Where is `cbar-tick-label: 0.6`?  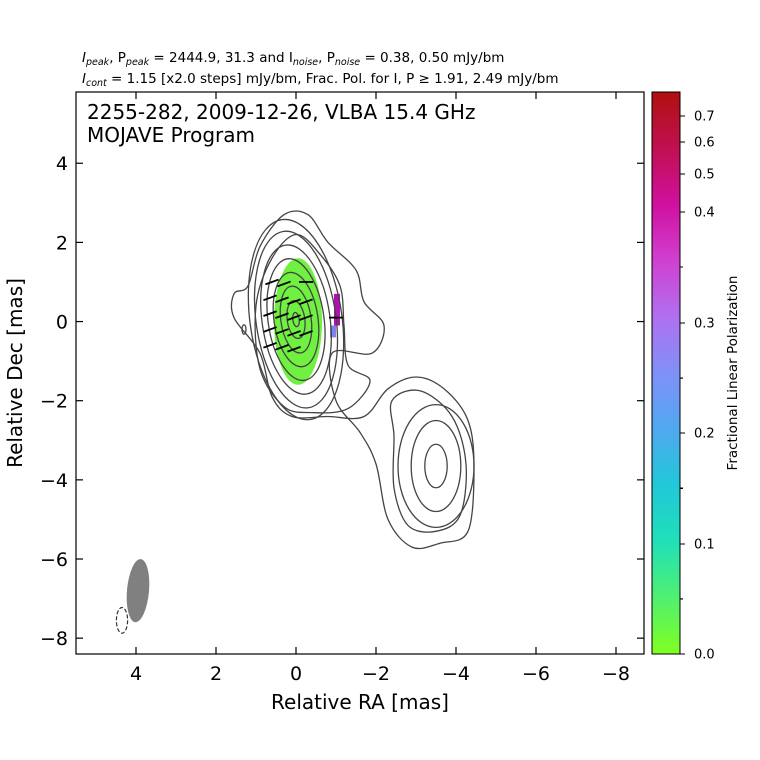
cbar-tick-label: 0.6 is located at coordinates (704, 143).